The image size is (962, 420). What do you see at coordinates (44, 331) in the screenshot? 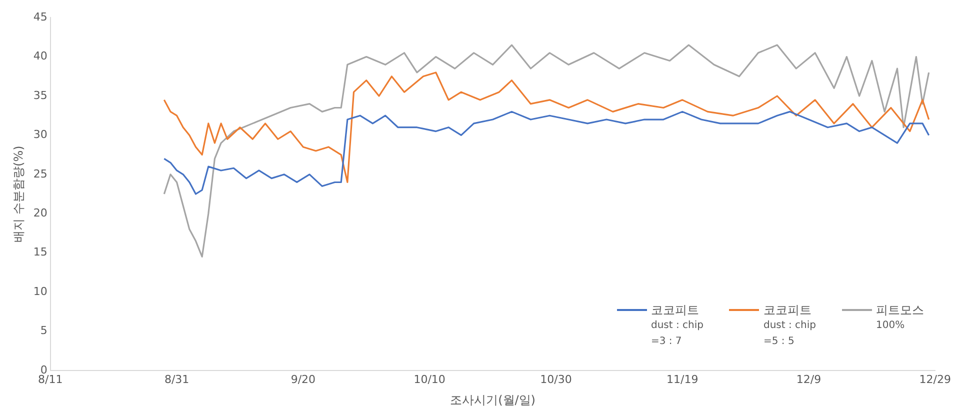
I see `y-tick-label: 5` at bounding box center [44, 331].